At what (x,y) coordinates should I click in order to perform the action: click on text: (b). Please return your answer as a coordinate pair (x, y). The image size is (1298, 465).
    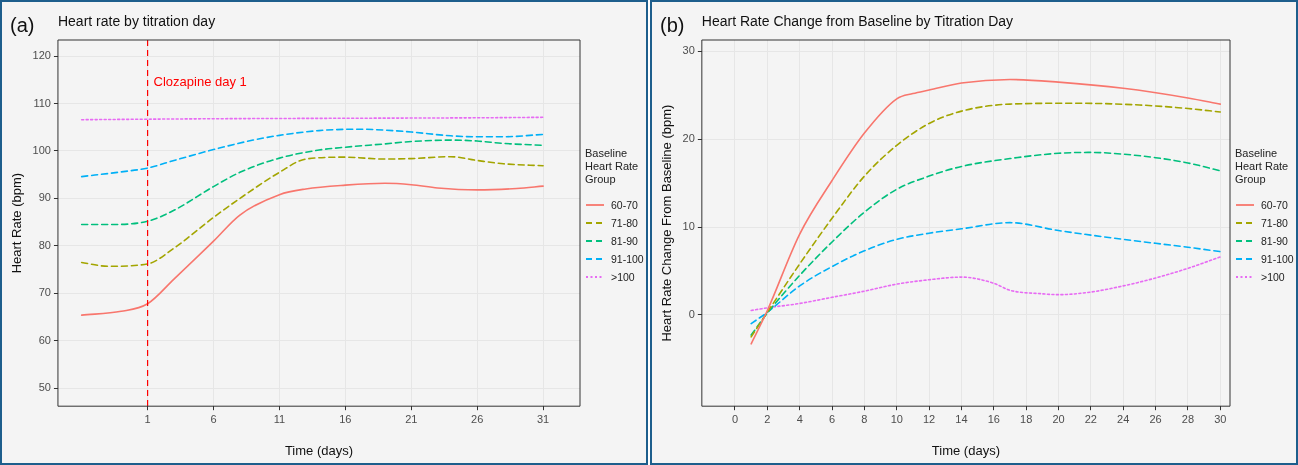
    Looking at the image, I should click on (672, 24).